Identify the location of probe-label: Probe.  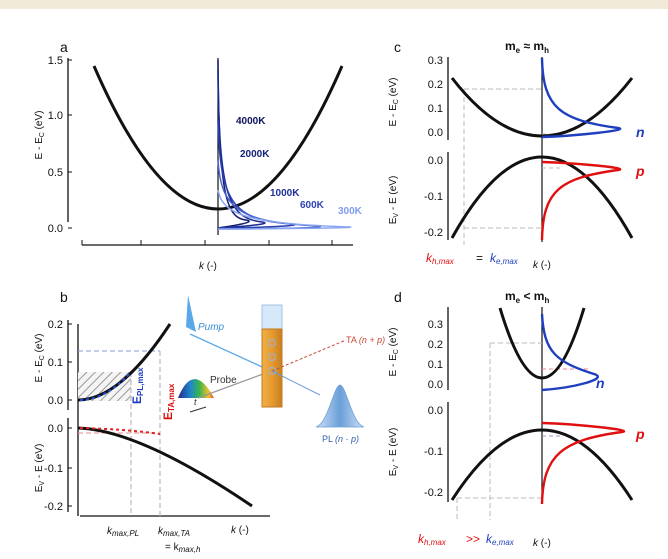
(223, 380).